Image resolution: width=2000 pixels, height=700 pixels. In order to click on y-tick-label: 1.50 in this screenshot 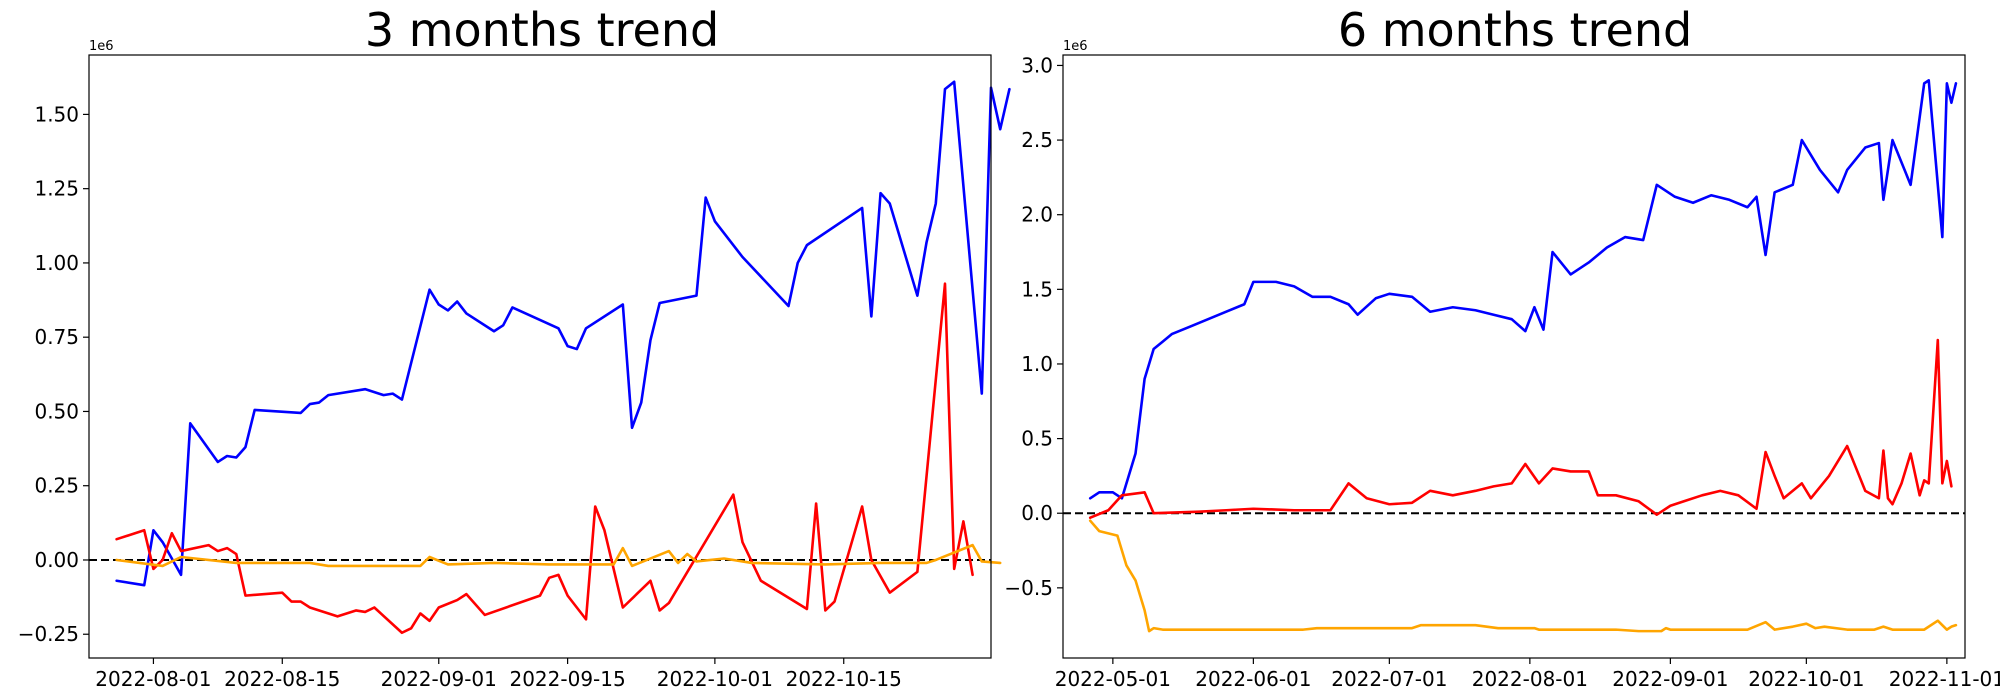, I will do `click(56, 114)`.